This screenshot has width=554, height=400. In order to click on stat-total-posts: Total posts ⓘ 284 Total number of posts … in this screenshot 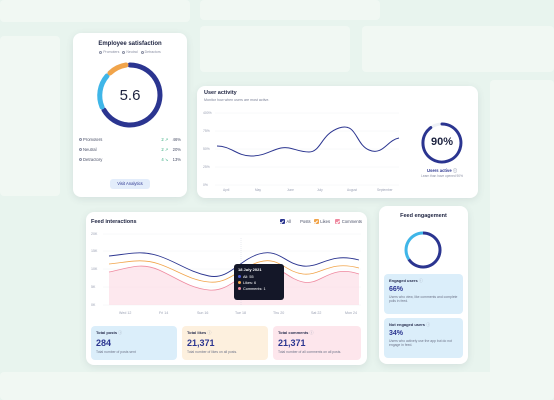, I will do `click(134, 343)`.